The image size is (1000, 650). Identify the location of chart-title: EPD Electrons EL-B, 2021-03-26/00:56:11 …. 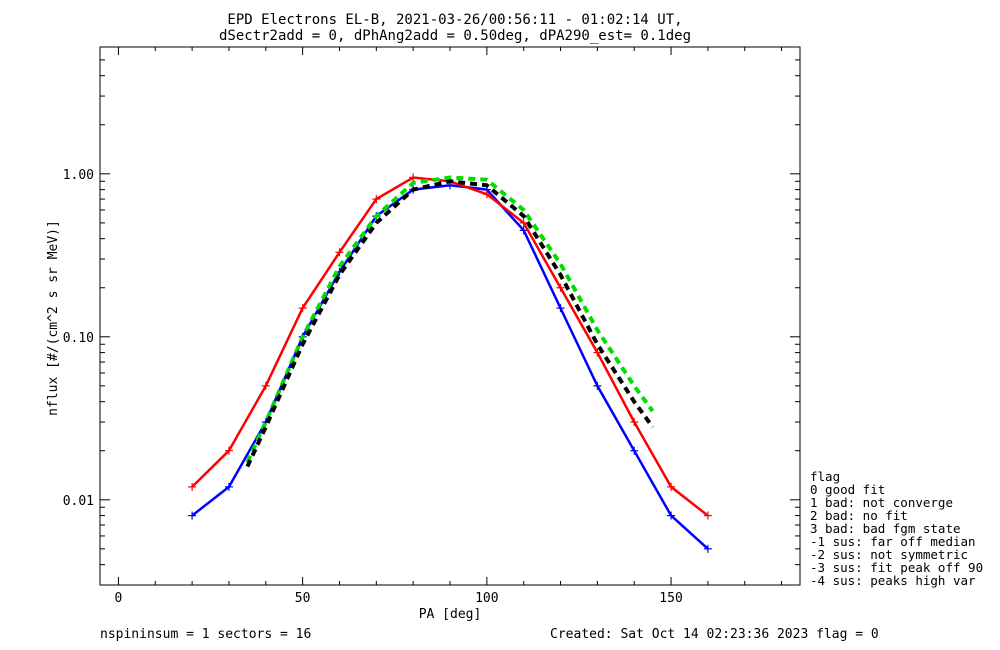
(454, 20).